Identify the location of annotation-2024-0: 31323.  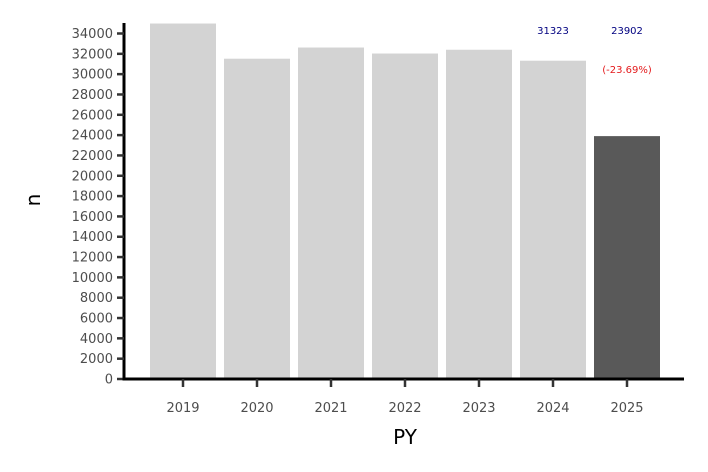
(553, 31).